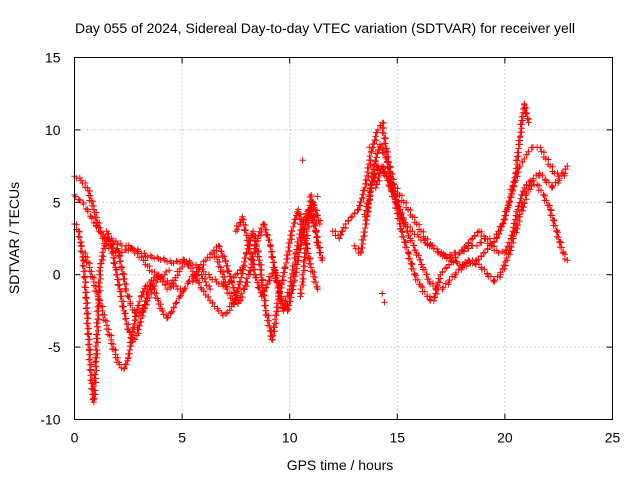 The height and width of the screenshot is (480, 640). Describe the element at coordinates (340, 465) in the screenshot. I see `x-axis-label: GPS time / hours` at that location.